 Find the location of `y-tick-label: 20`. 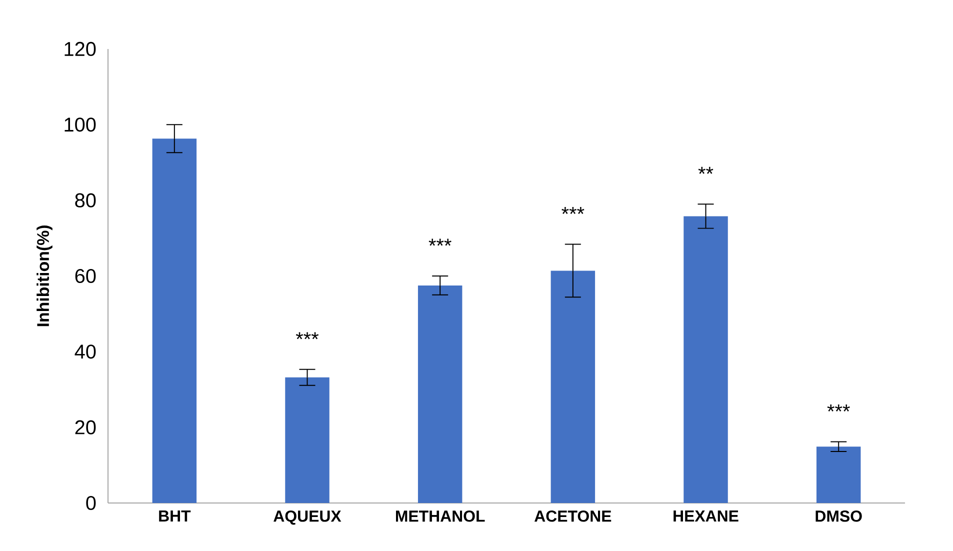

y-tick-label: 20 is located at coordinates (85, 427).